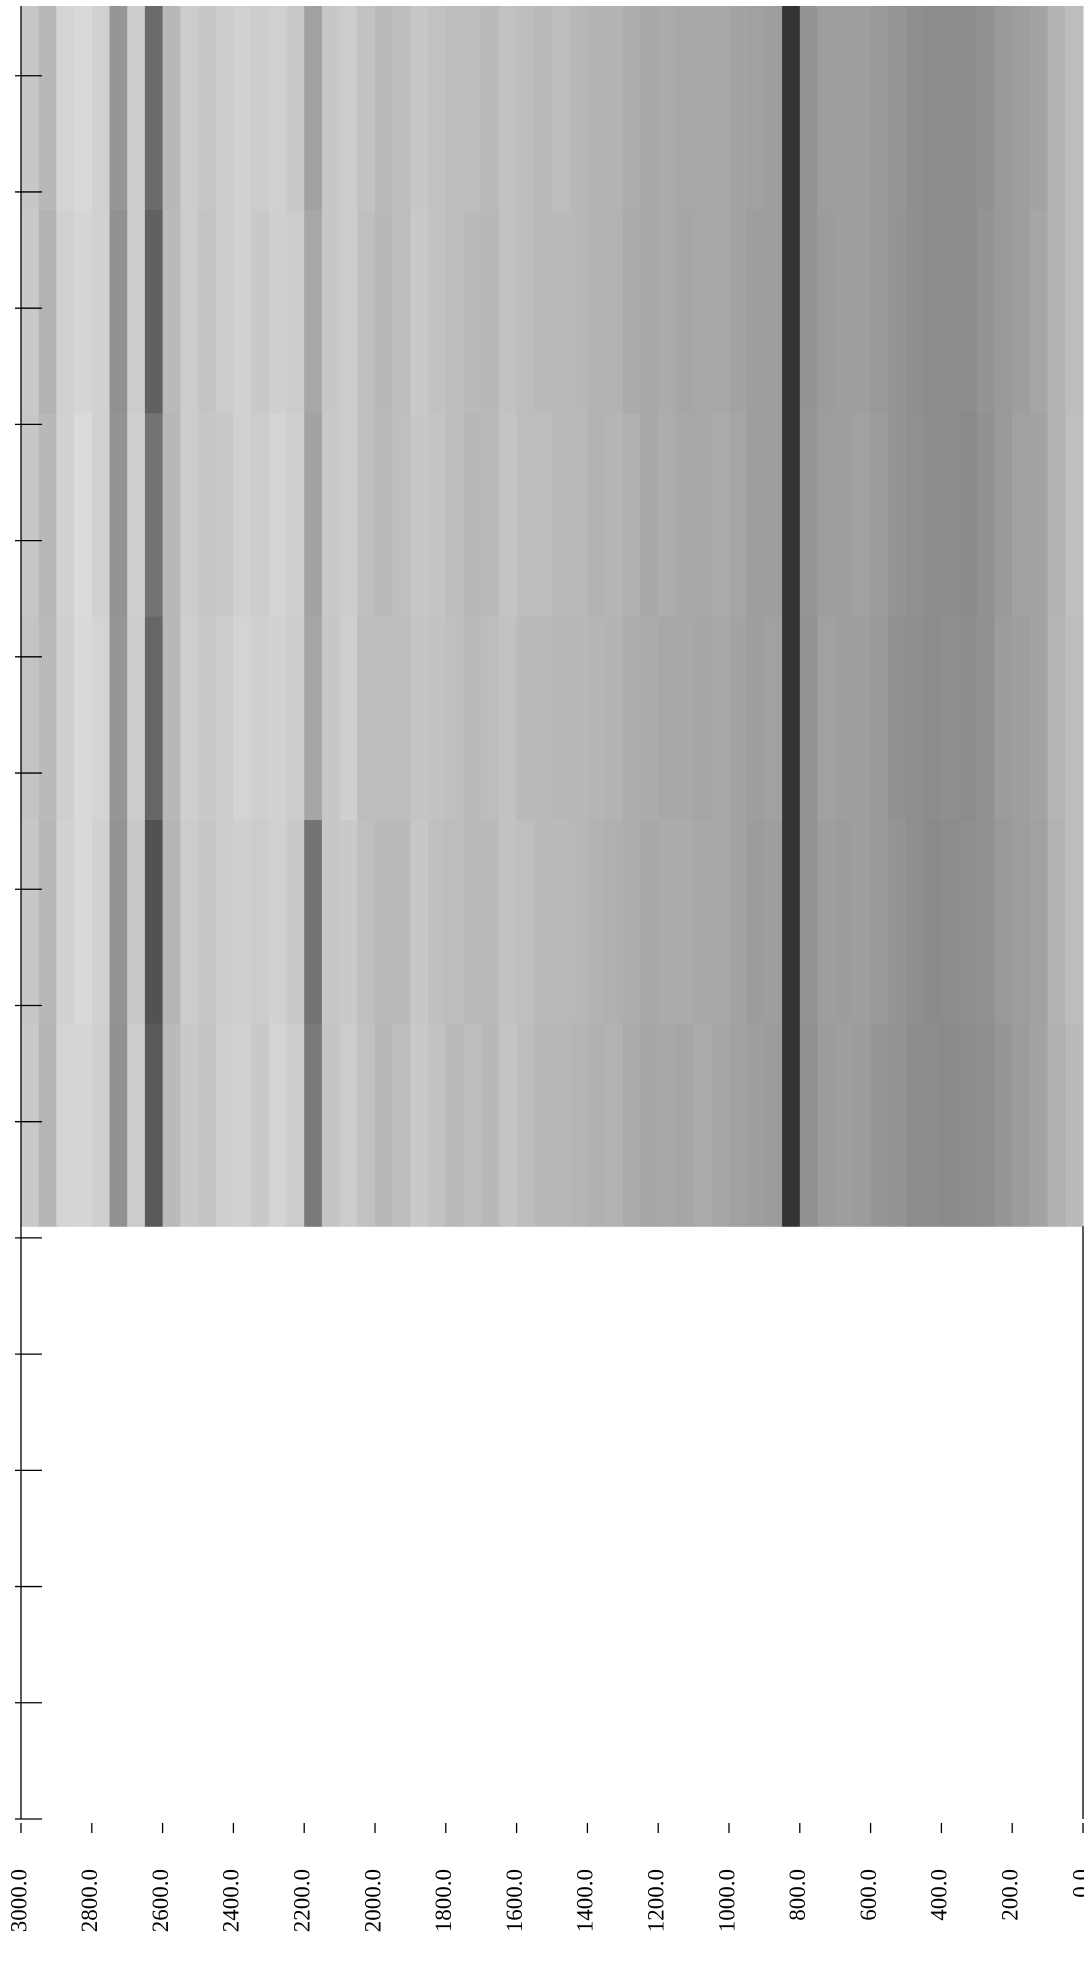 Image resolution: width=1084 pixels, height=1963 pixels. I want to click on x-tick-label: 1200.0, so click(655, 1900).